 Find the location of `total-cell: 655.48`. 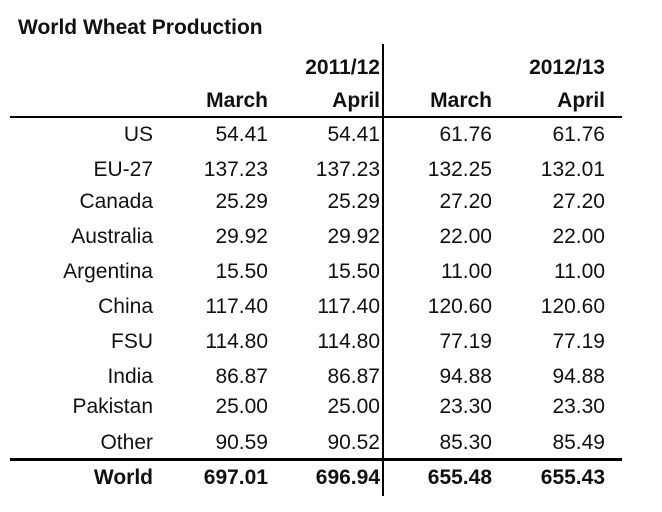

total-cell: 655.48 is located at coordinates (459, 477).